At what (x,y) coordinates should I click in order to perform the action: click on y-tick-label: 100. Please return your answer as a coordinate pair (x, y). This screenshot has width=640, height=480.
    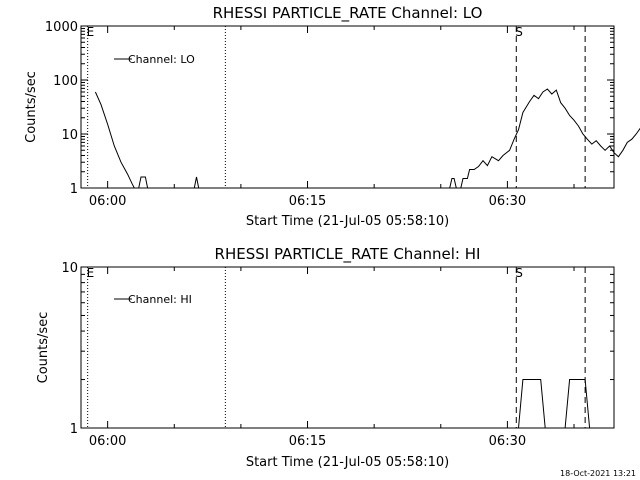
    Looking at the image, I should click on (65, 81).